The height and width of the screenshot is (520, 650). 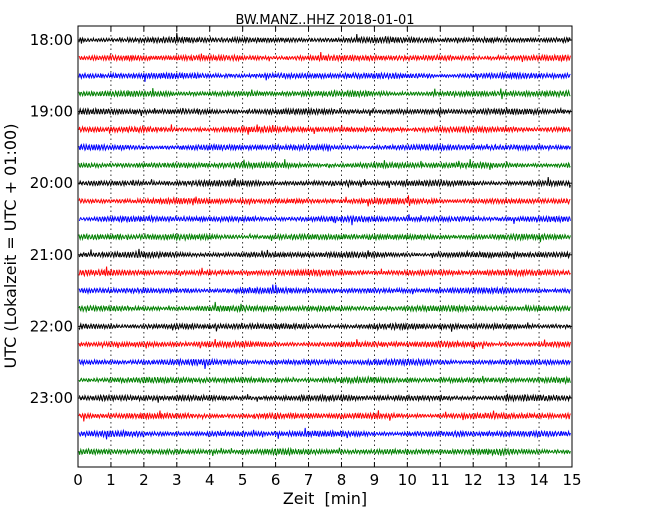 What do you see at coordinates (324, 20) in the screenshot?
I see `chart-title: BW.MANZ..HHZ 2018-01-01` at bounding box center [324, 20].